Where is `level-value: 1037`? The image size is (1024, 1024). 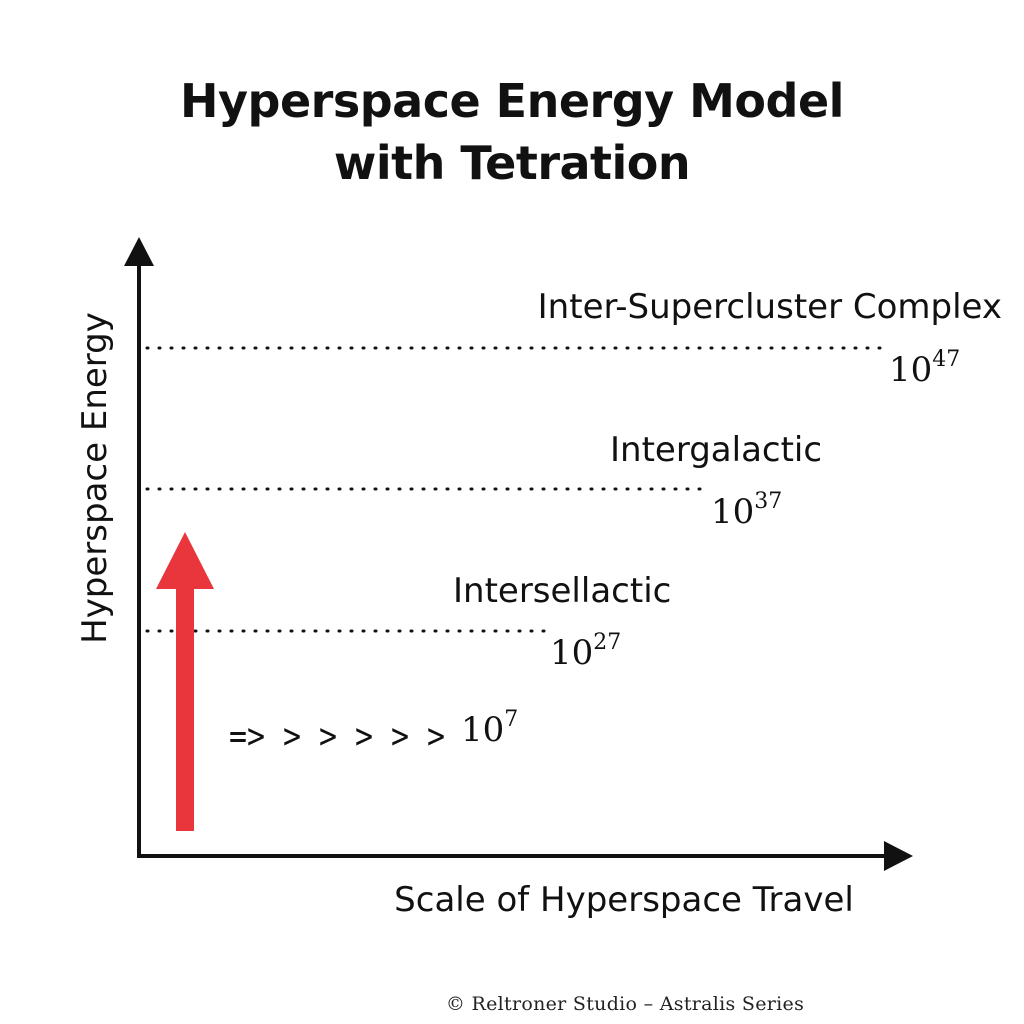 level-value: 1037 is located at coordinates (746, 510).